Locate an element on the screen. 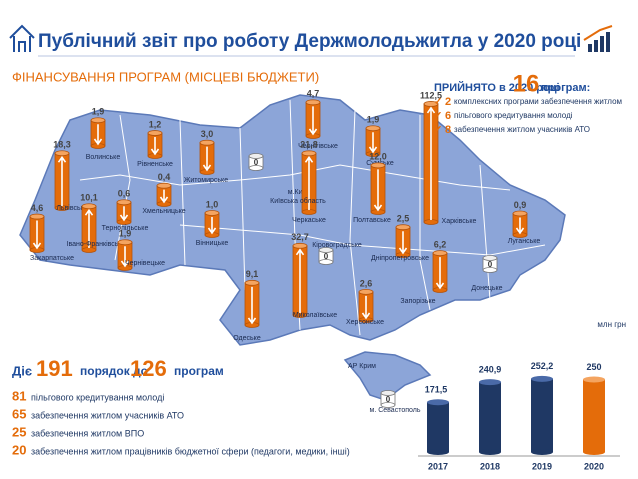  bar-value: 252,2 is located at coordinates (542, 366).